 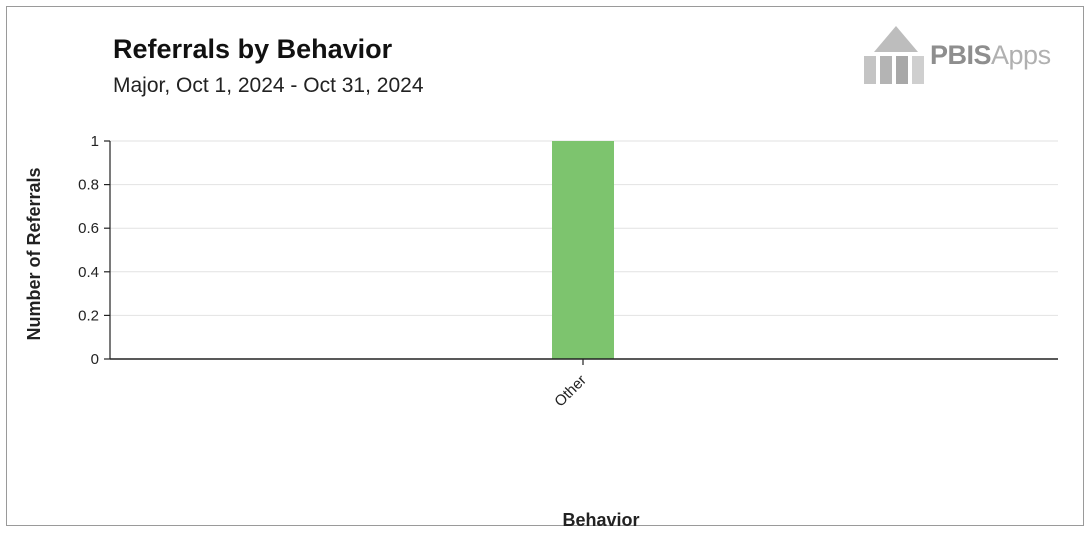 What do you see at coordinates (894, 55) in the screenshot?
I see `pbis-building-icon` at bounding box center [894, 55].